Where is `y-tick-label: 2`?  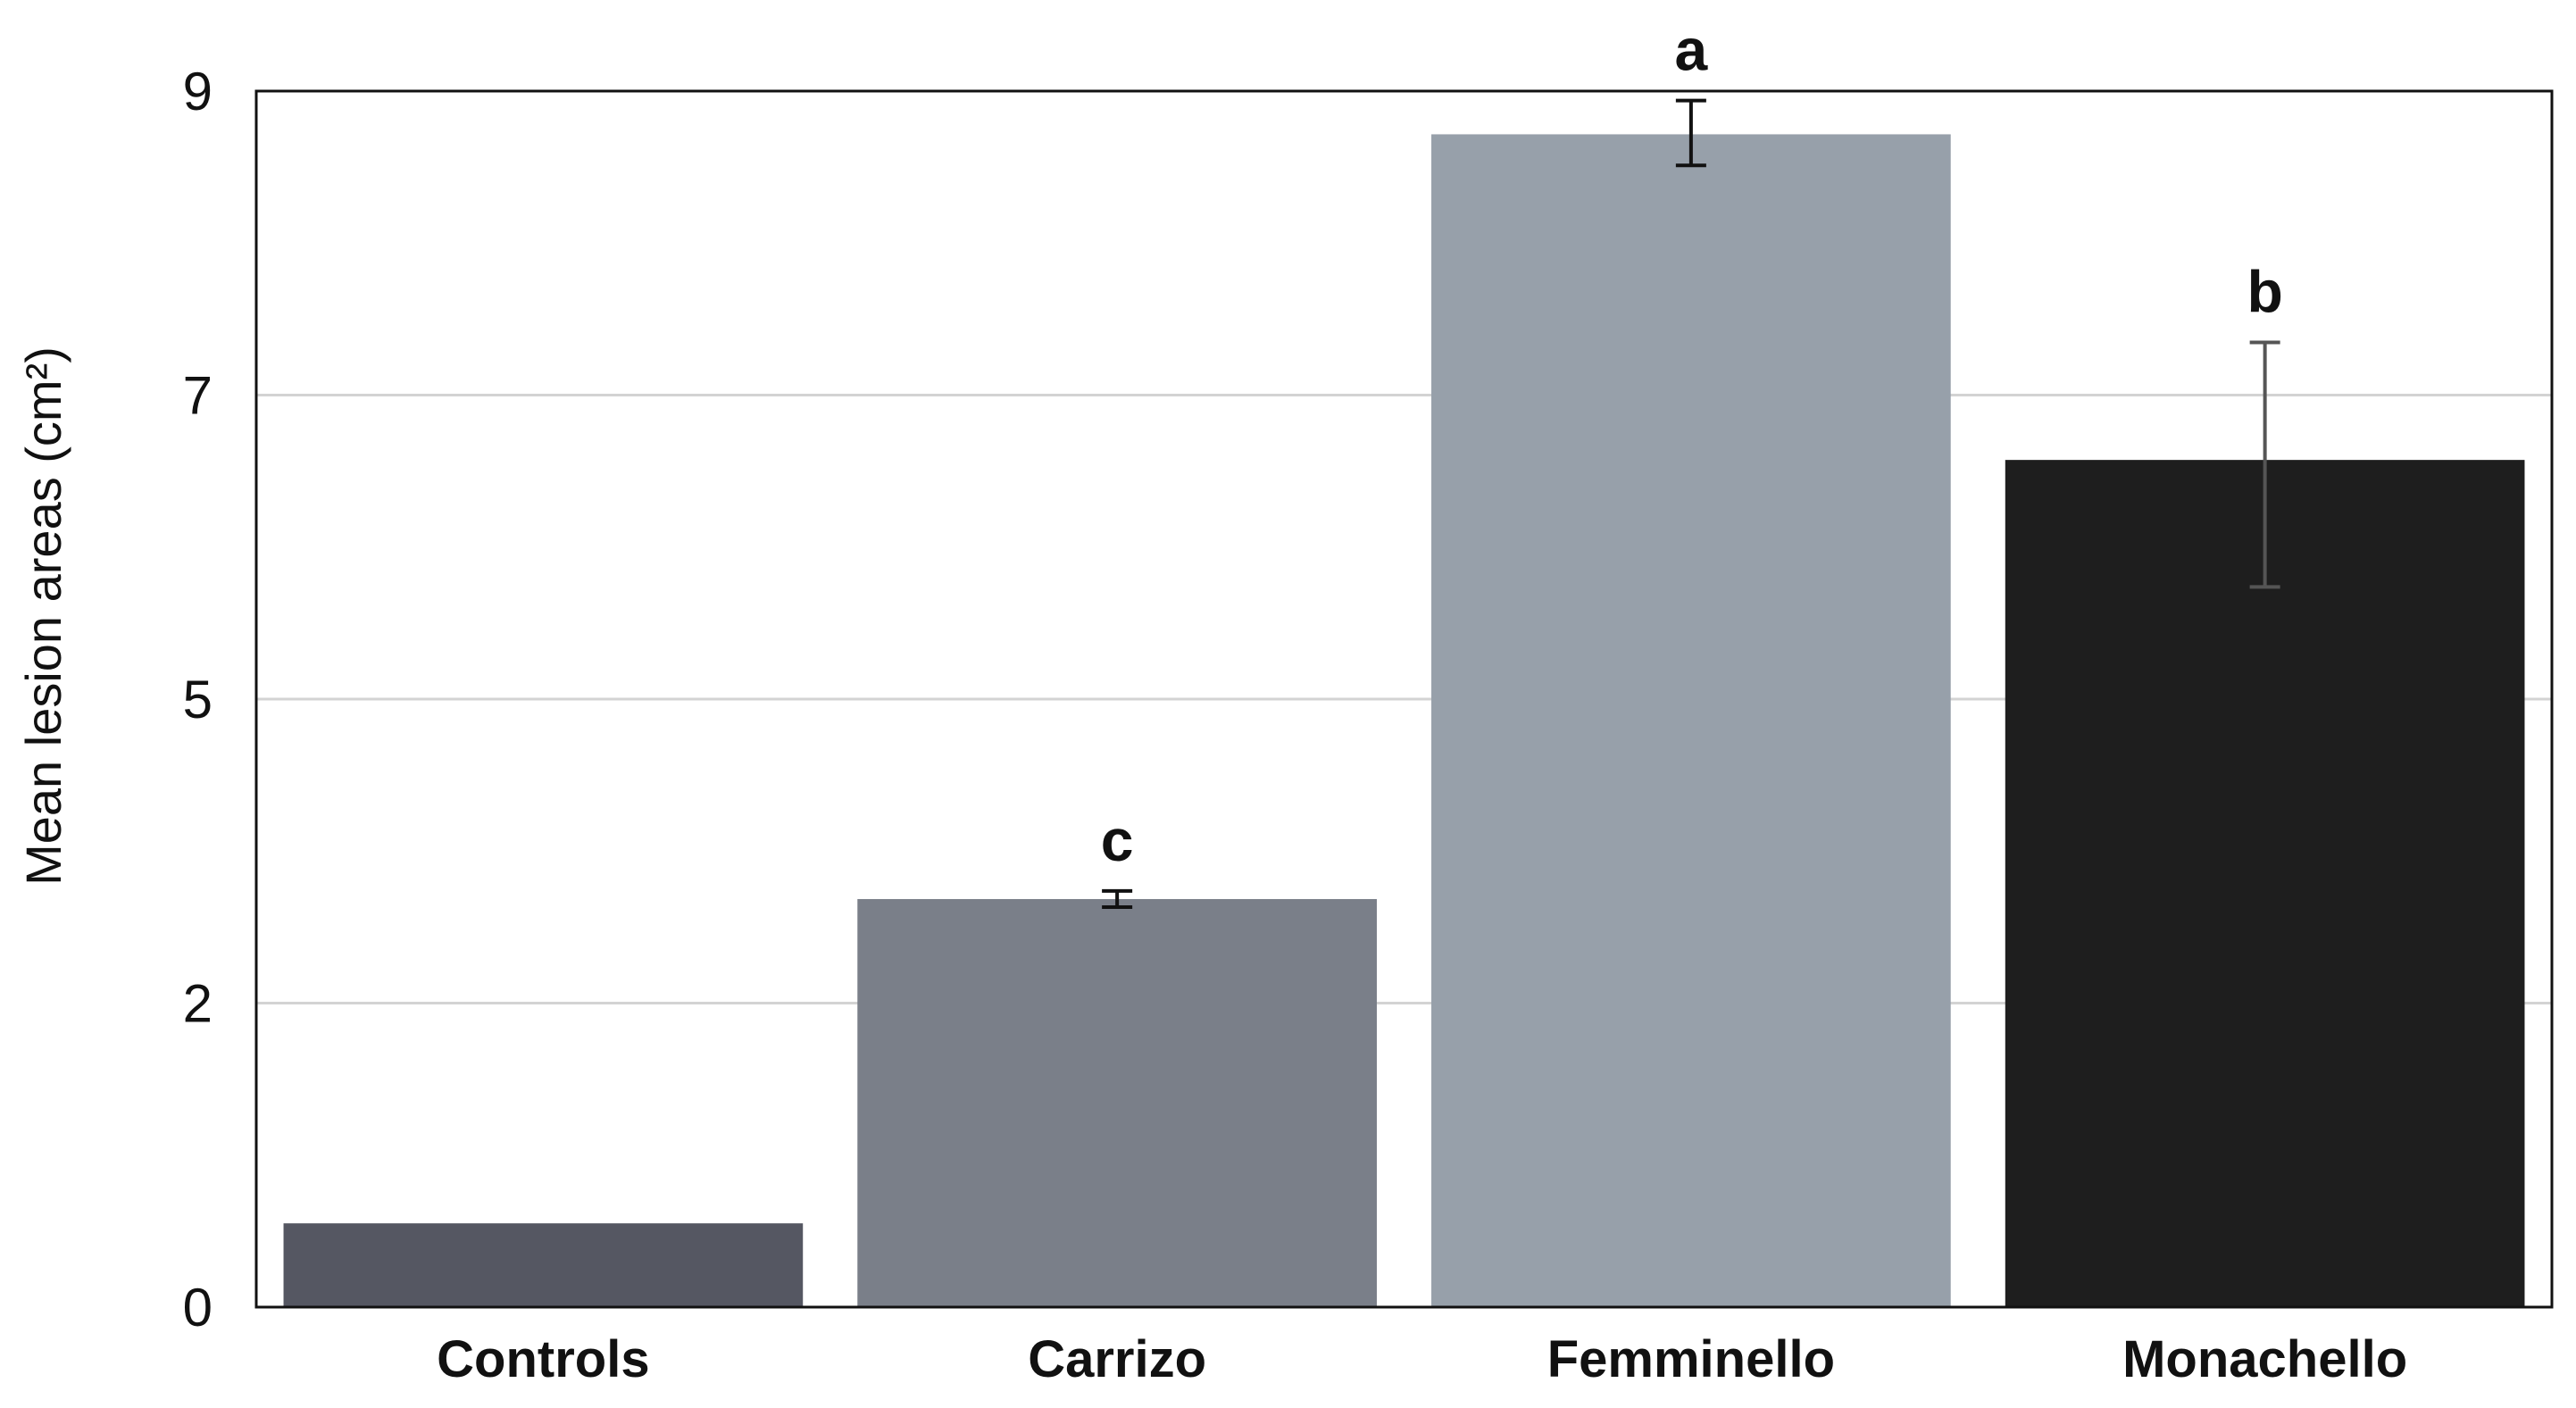 y-tick-label: 2 is located at coordinates (198, 1004).